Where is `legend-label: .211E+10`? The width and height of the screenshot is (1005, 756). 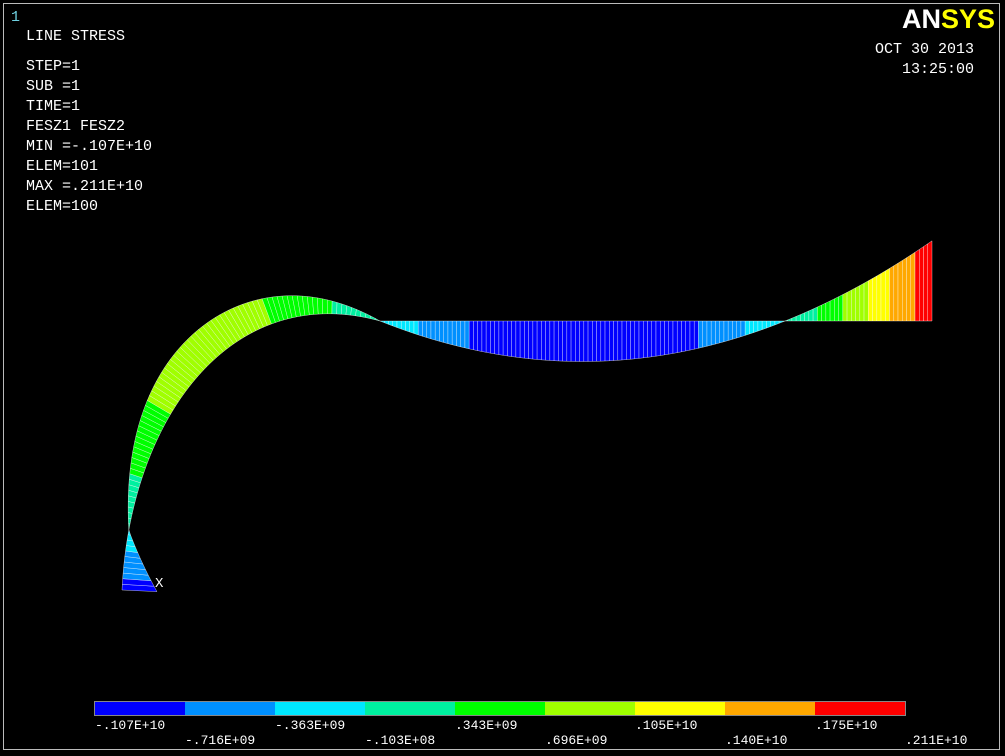 legend-label: .211E+10 is located at coordinates (936, 740).